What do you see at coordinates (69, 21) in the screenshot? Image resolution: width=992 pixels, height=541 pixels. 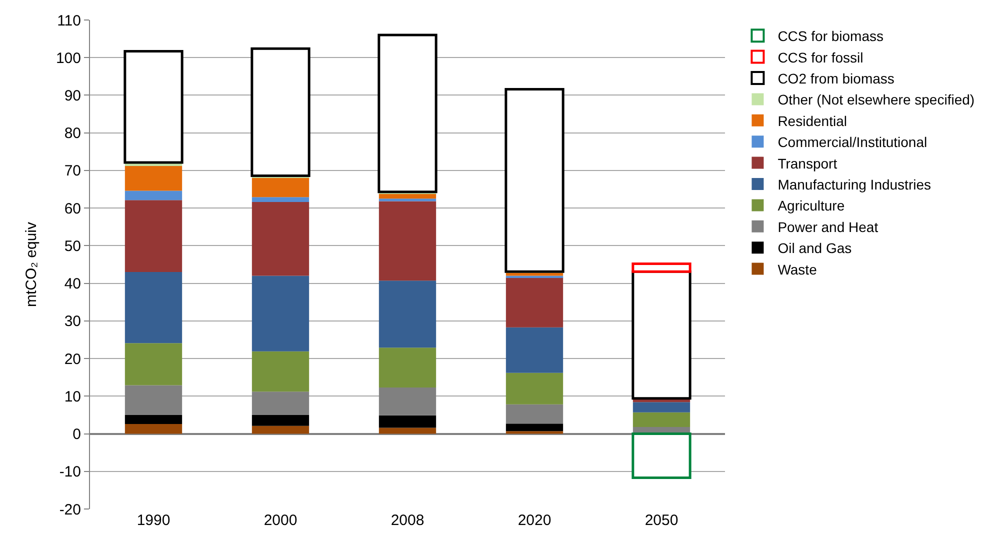 I see `y-tick-label: 110` at bounding box center [69, 21].